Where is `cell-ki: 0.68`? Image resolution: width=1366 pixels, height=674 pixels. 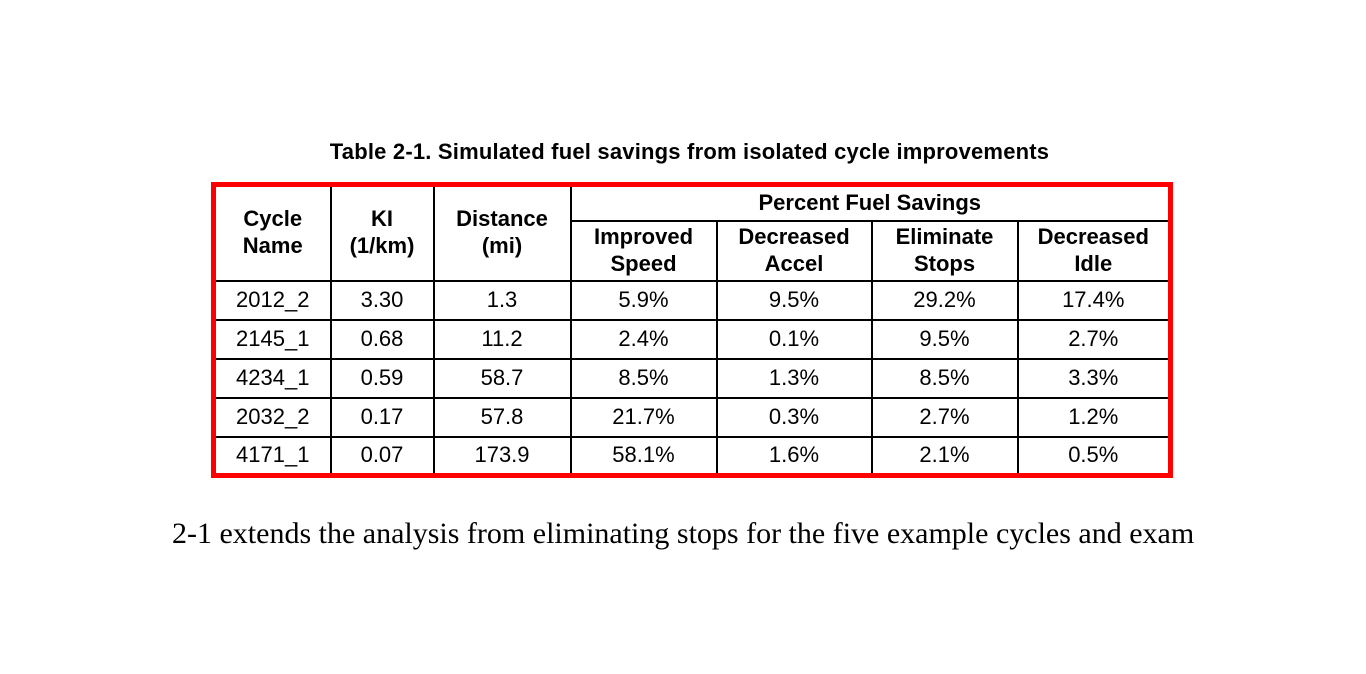
cell-ki: 0.68 is located at coordinates (382, 339).